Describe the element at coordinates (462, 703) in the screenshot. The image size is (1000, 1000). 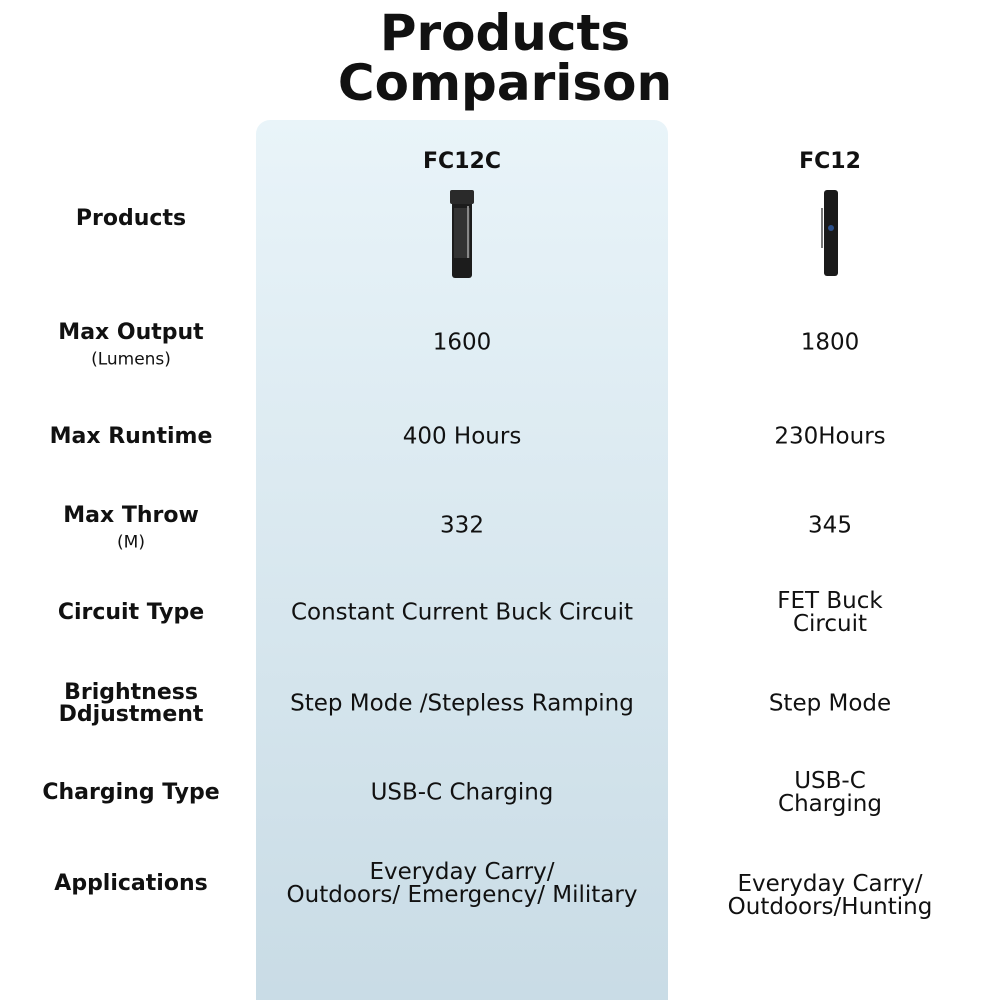
I see `cell: Step Mode /Stepless Ramping` at that location.